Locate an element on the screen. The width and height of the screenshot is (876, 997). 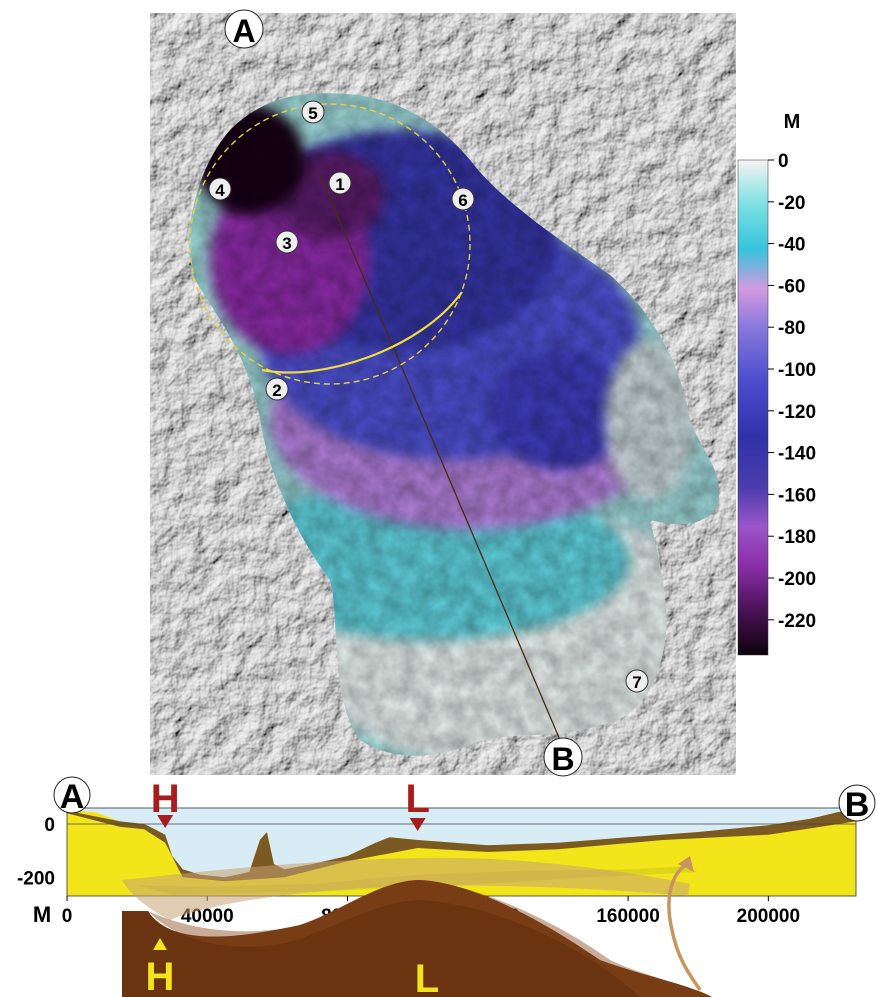
colorbar-ramp is located at coordinates (753, 407).